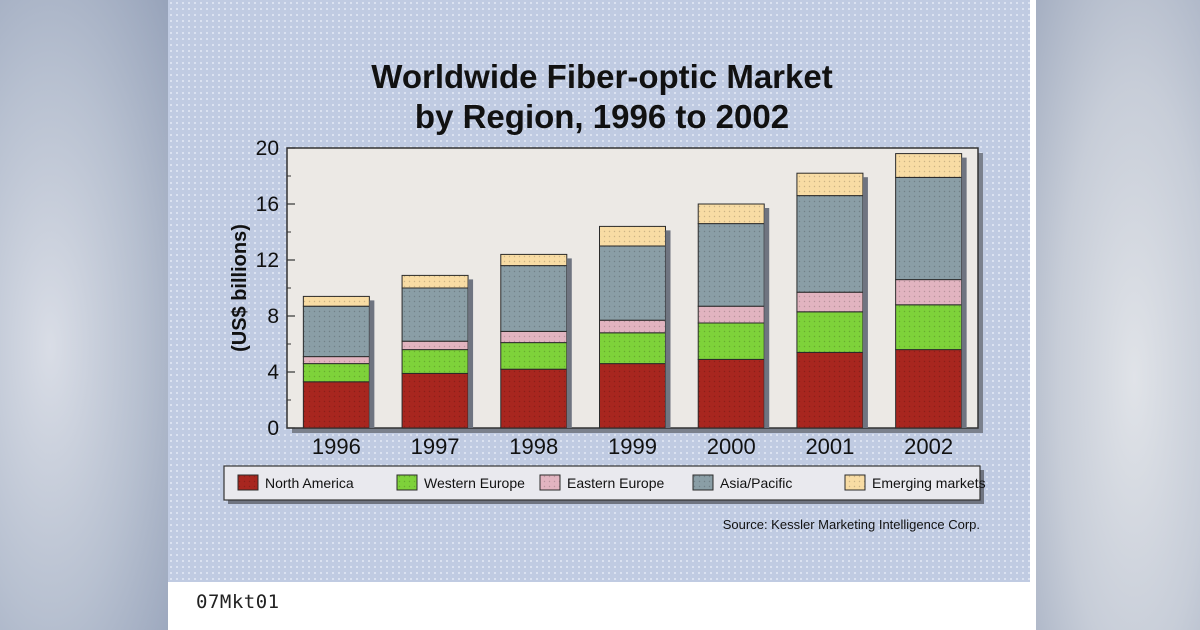  Describe the element at coordinates (309, 483) in the screenshot. I see `legend-label: North America` at that location.